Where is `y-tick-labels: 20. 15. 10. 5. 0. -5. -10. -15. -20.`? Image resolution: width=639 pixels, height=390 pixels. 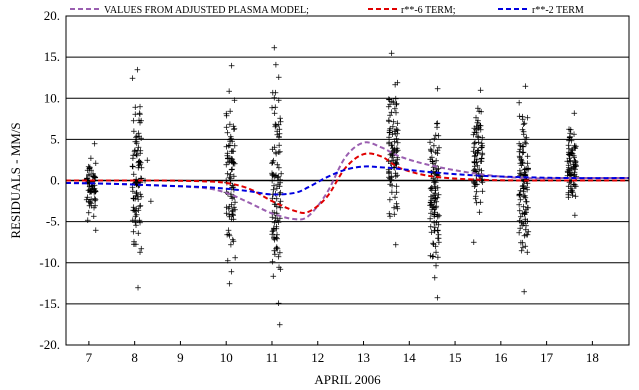
y-tick-labels: 20. 15. 10. 5. 0. -5. -10. -15. -20. is located at coordinates (49, 180).